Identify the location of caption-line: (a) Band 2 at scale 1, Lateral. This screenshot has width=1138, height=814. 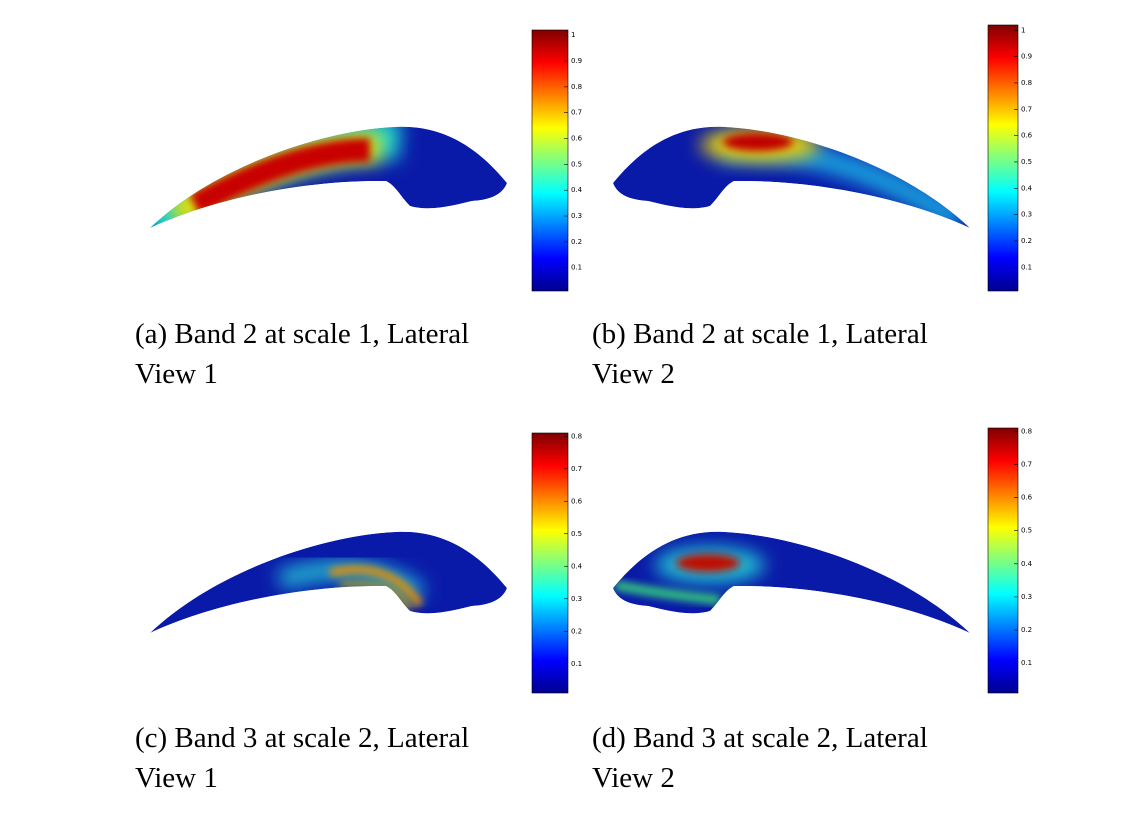
(302, 334).